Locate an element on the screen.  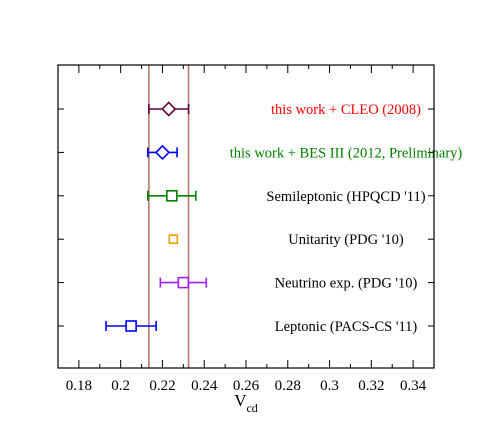
data-row: Leptonic (PACS-CS '11) is located at coordinates (261, 327).